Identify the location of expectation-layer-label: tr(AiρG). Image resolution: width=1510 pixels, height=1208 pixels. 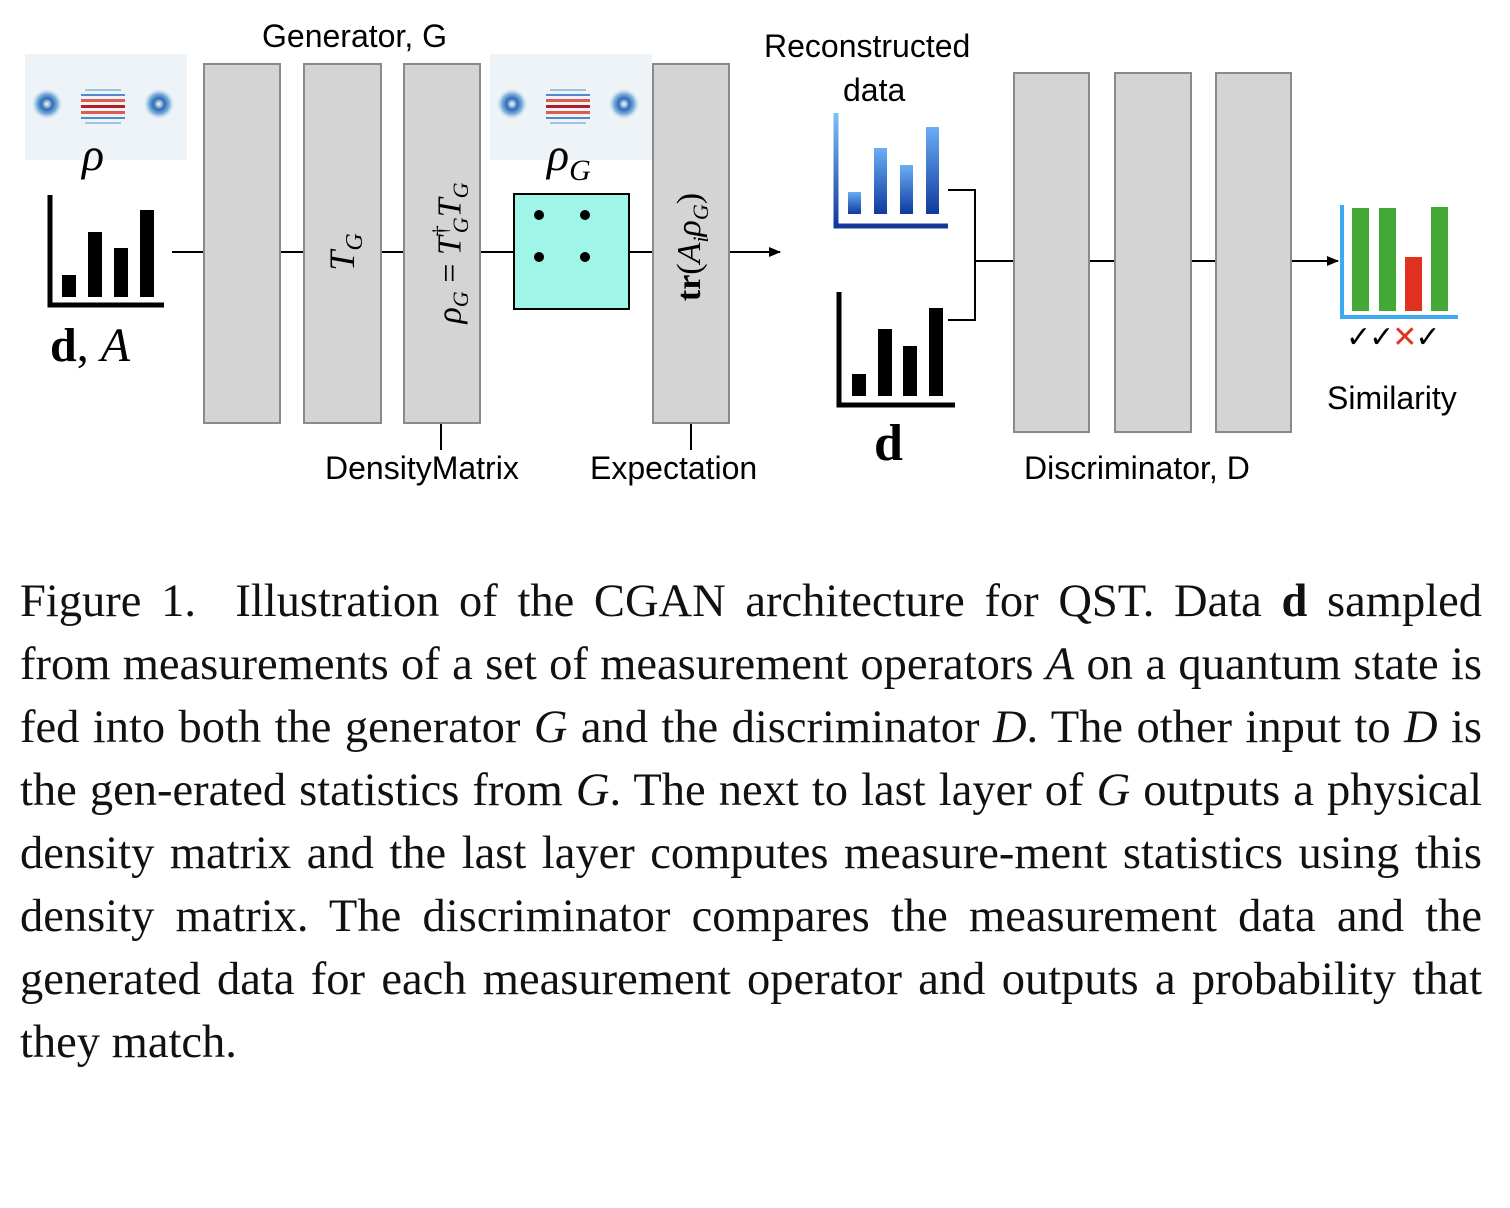
(692, 247).